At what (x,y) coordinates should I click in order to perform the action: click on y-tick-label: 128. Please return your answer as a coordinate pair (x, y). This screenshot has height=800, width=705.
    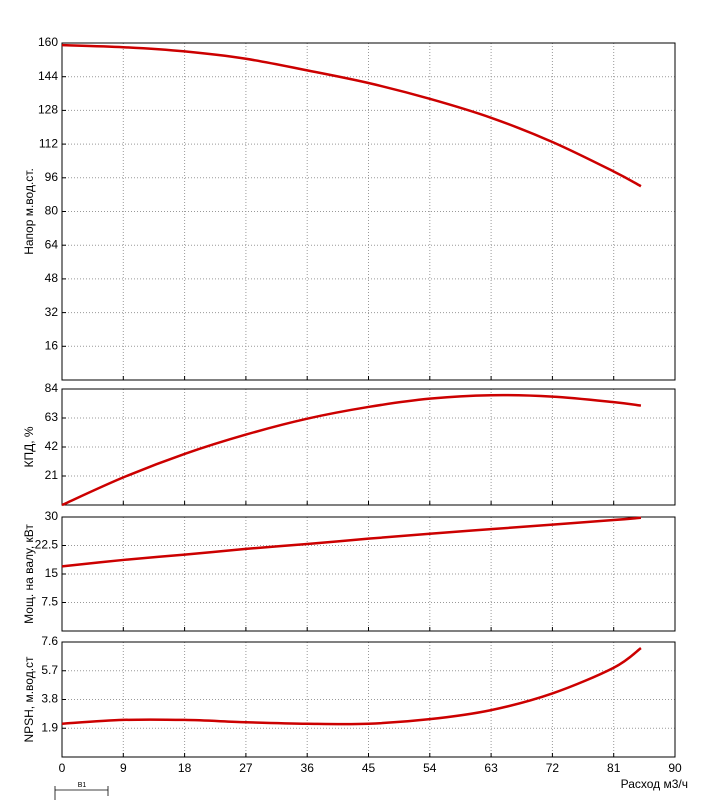
    Looking at the image, I should click on (48, 110).